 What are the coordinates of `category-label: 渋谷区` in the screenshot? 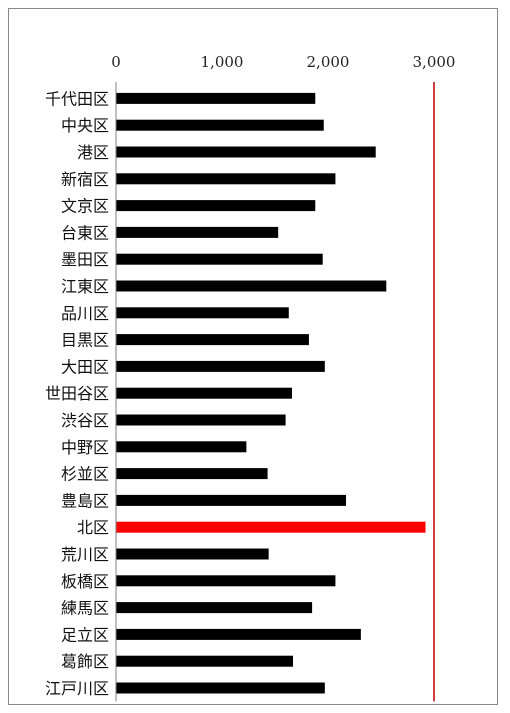 It's located at (85, 420).